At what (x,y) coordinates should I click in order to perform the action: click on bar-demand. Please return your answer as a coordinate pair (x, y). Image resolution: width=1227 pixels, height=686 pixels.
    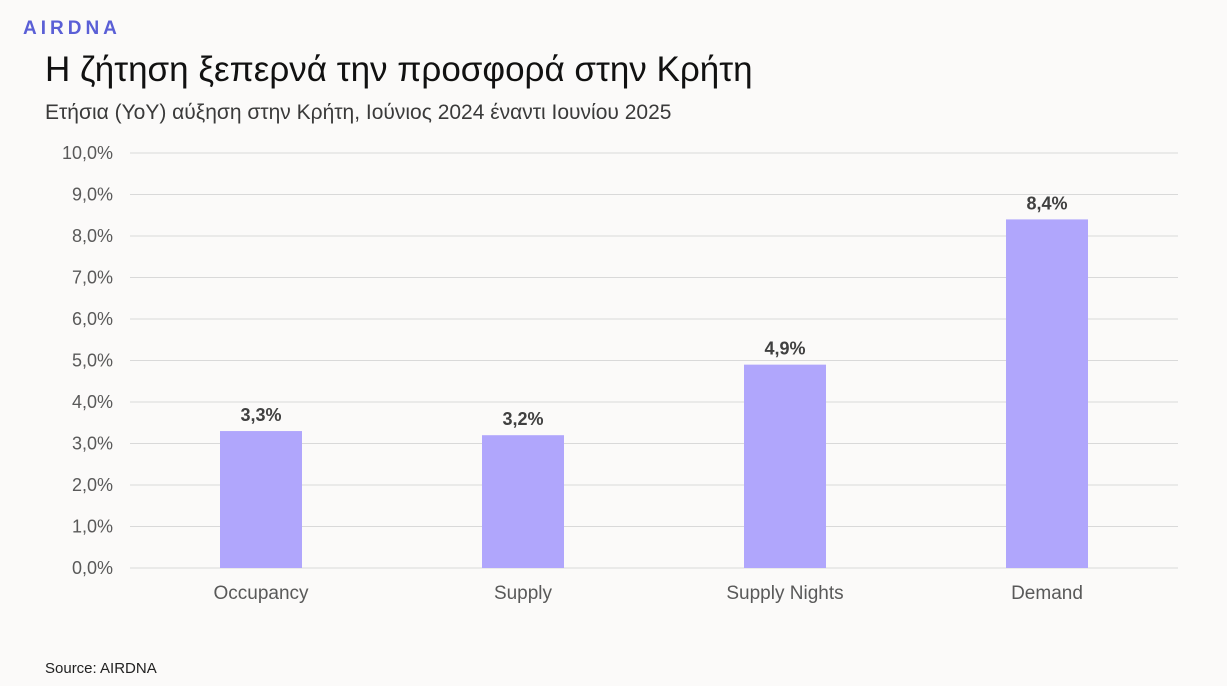
    Looking at the image, I should click on (1047, 393).